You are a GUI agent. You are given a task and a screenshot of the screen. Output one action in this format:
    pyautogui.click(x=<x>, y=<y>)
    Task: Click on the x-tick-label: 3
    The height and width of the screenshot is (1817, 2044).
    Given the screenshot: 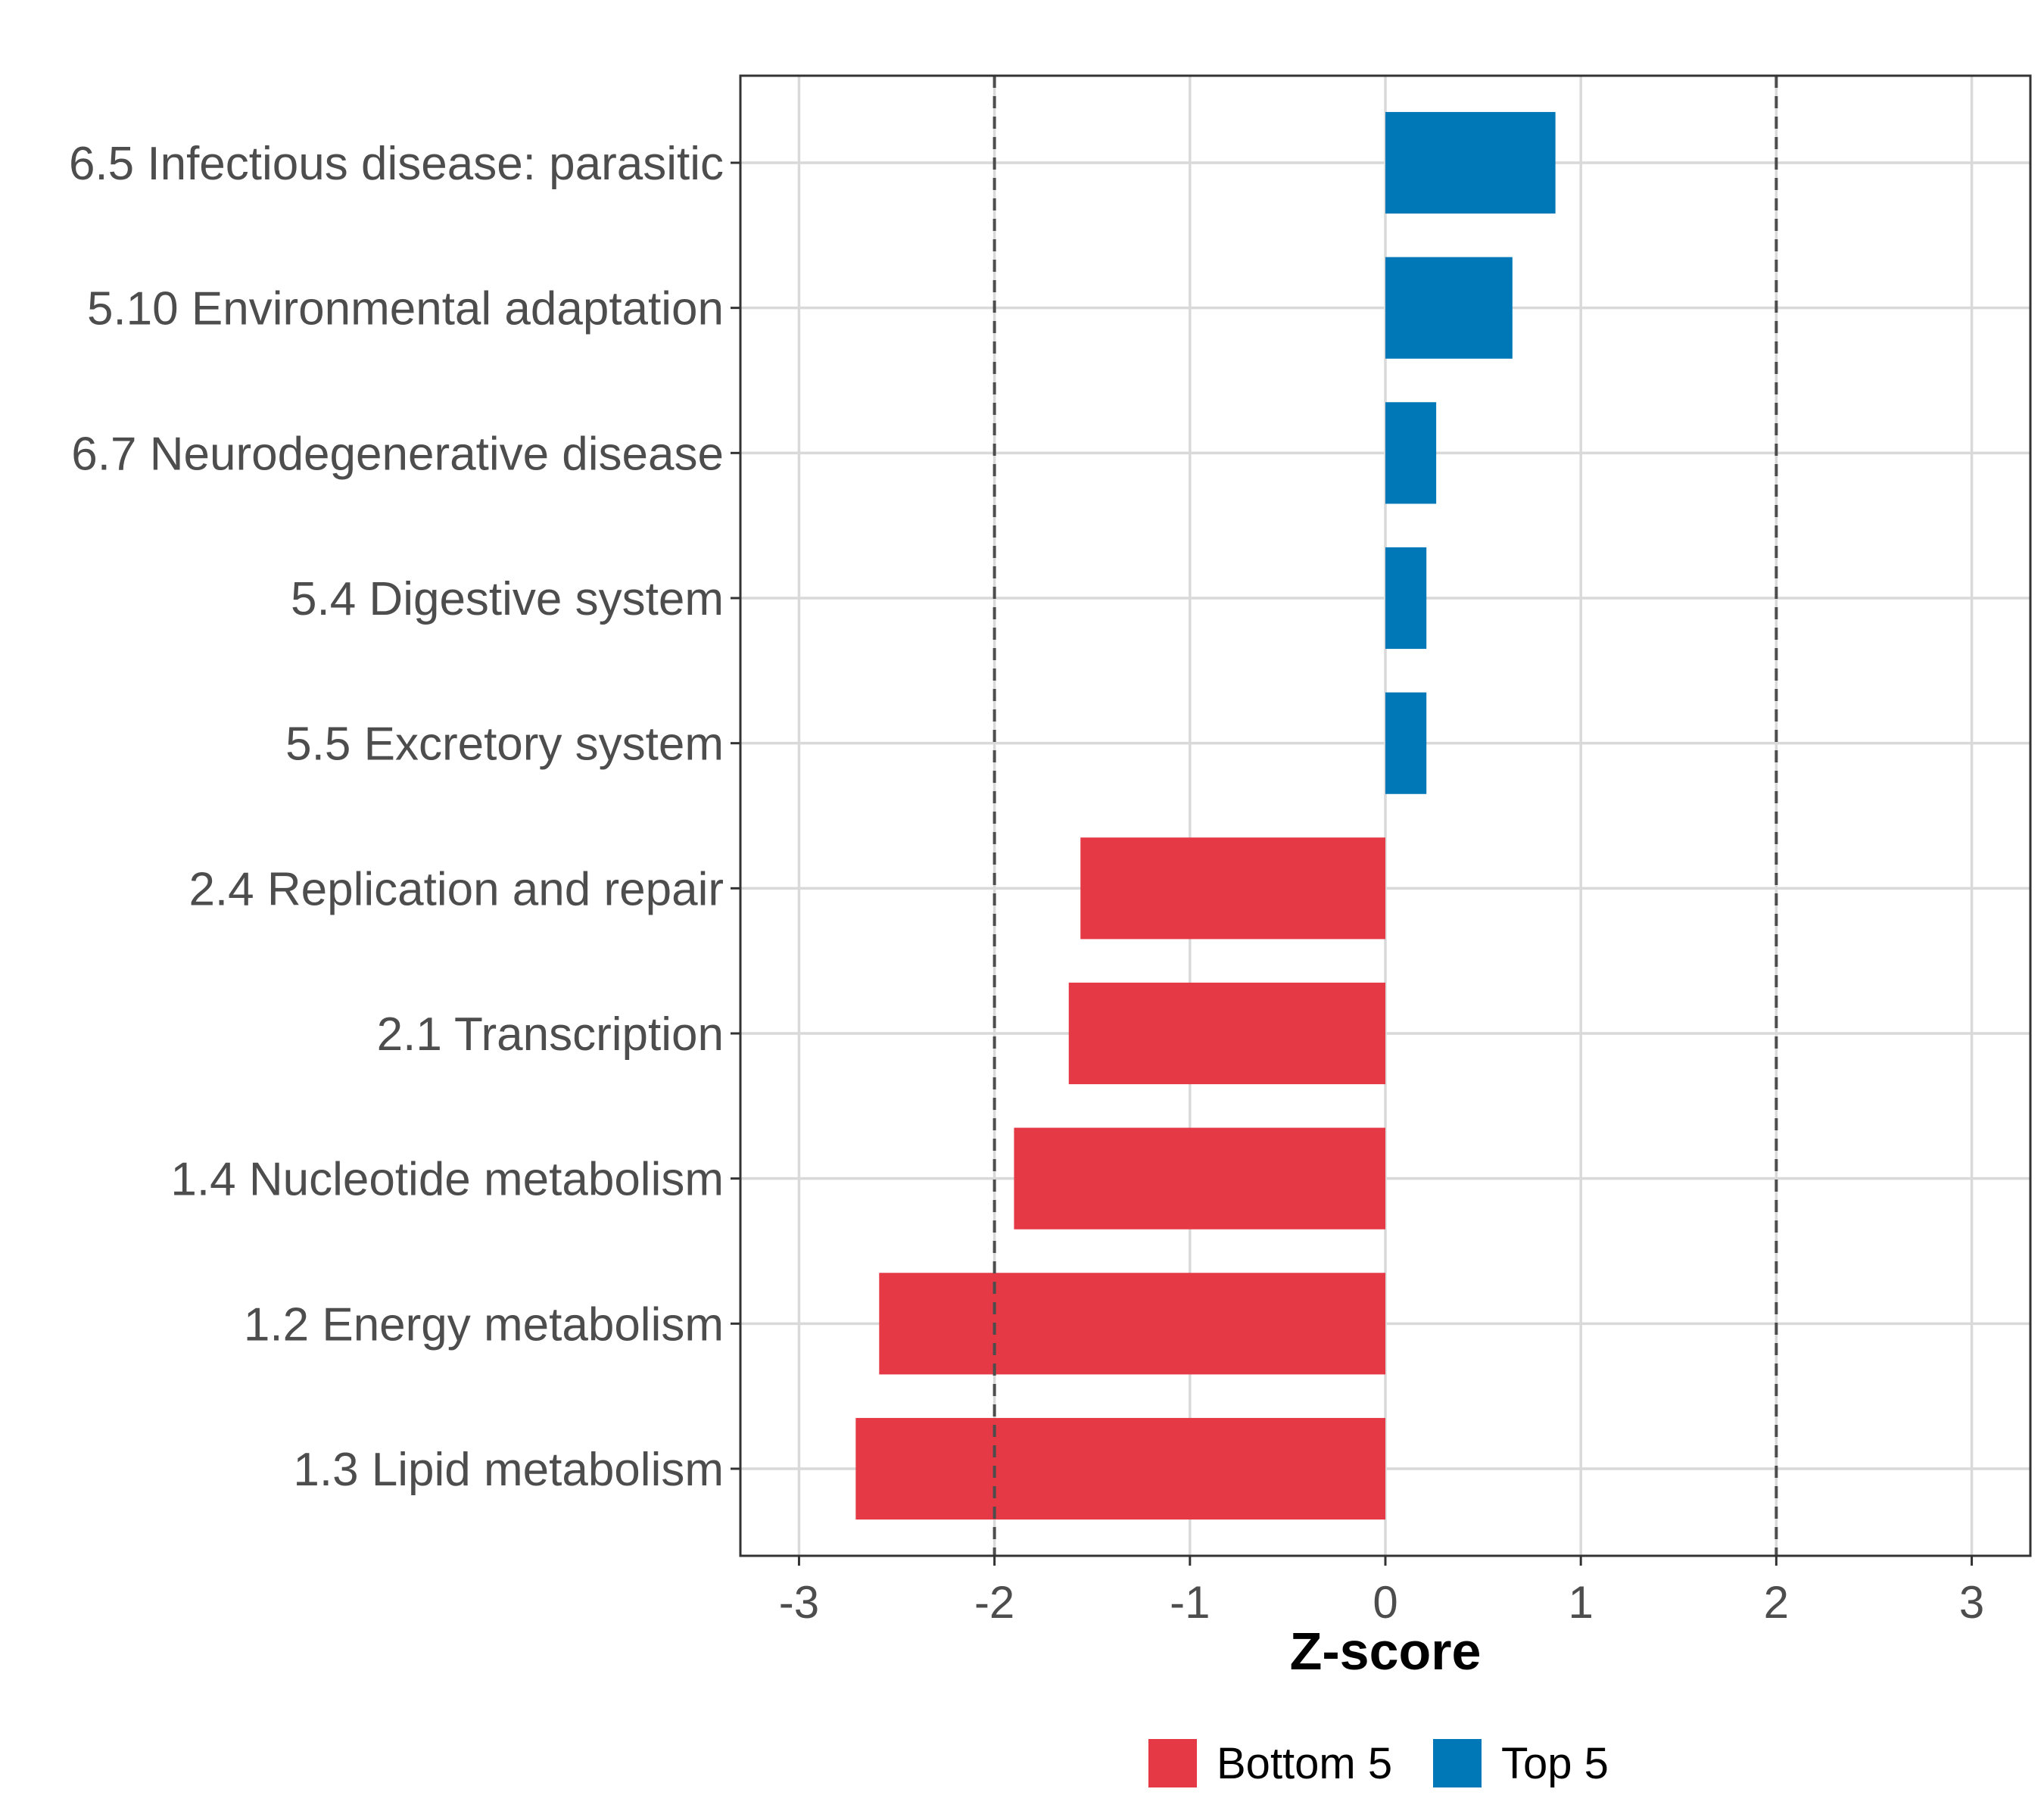 What is the action you would take?
    pyautogui.click(x=1971, y=1602)
    